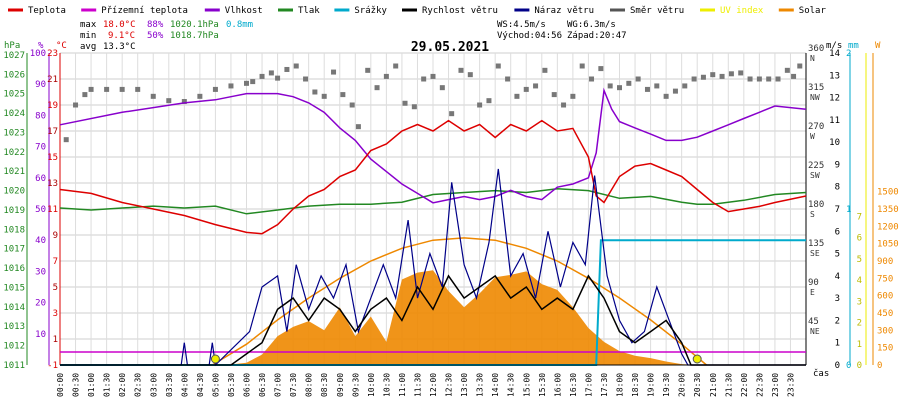 The width and height of the screenshot is (900, 404). Describe the element at coordinates (14, 75) in the screenshot. I see `tick-pressure: 1026` at that location.